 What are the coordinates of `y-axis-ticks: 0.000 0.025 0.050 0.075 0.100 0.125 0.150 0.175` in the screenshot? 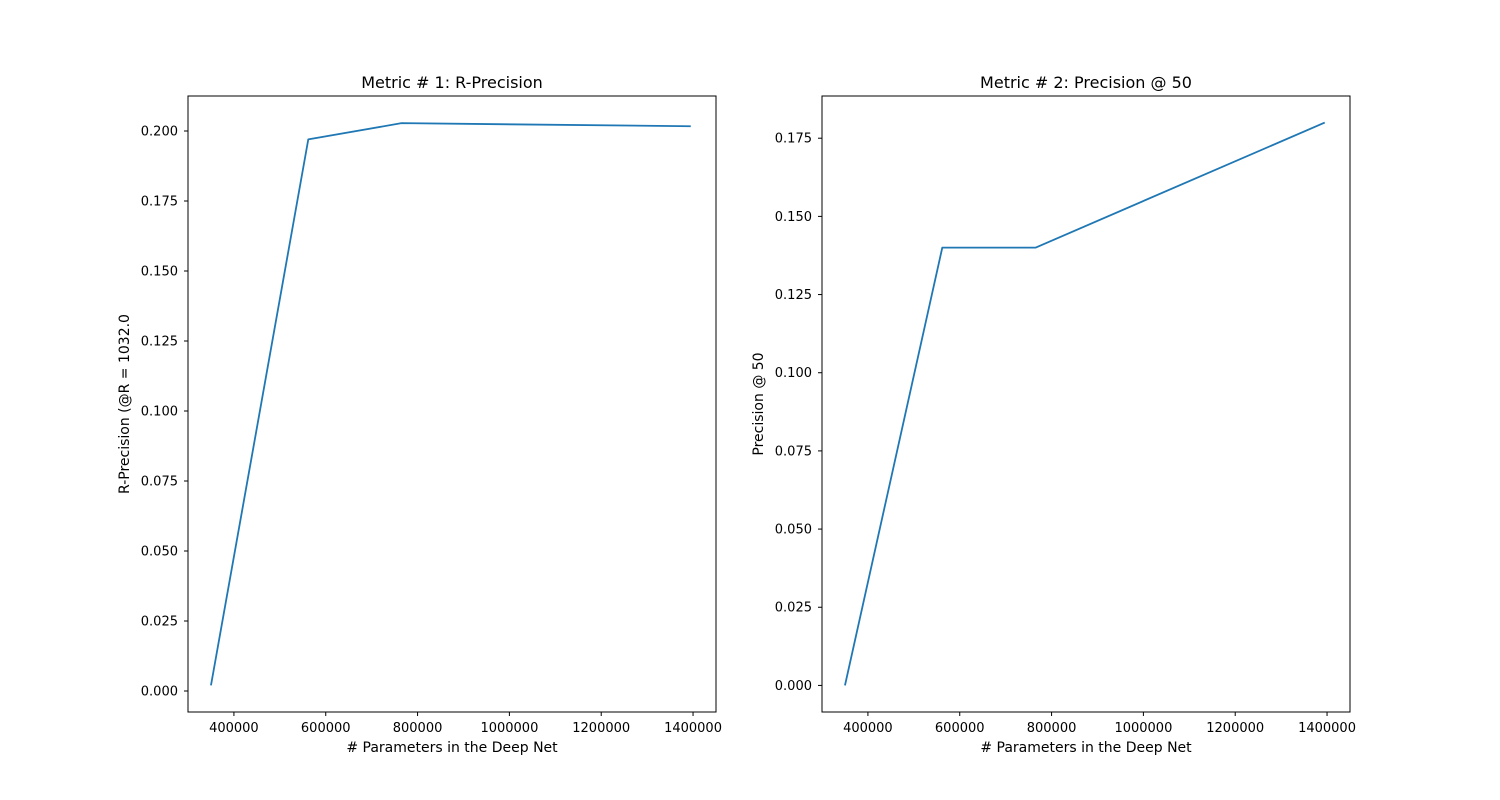 It's located at (798, 413).